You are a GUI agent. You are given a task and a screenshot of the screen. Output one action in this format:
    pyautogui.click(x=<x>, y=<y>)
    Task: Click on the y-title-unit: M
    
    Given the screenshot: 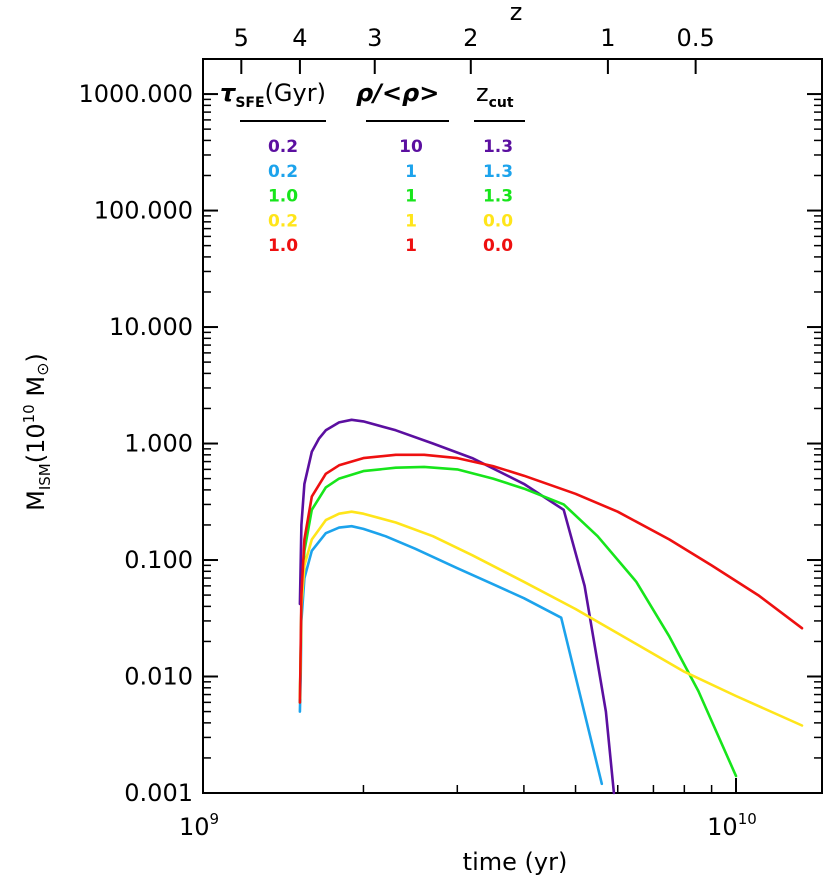 What is the action you would take?
    pyautogui.click(x=36, y=390)
    